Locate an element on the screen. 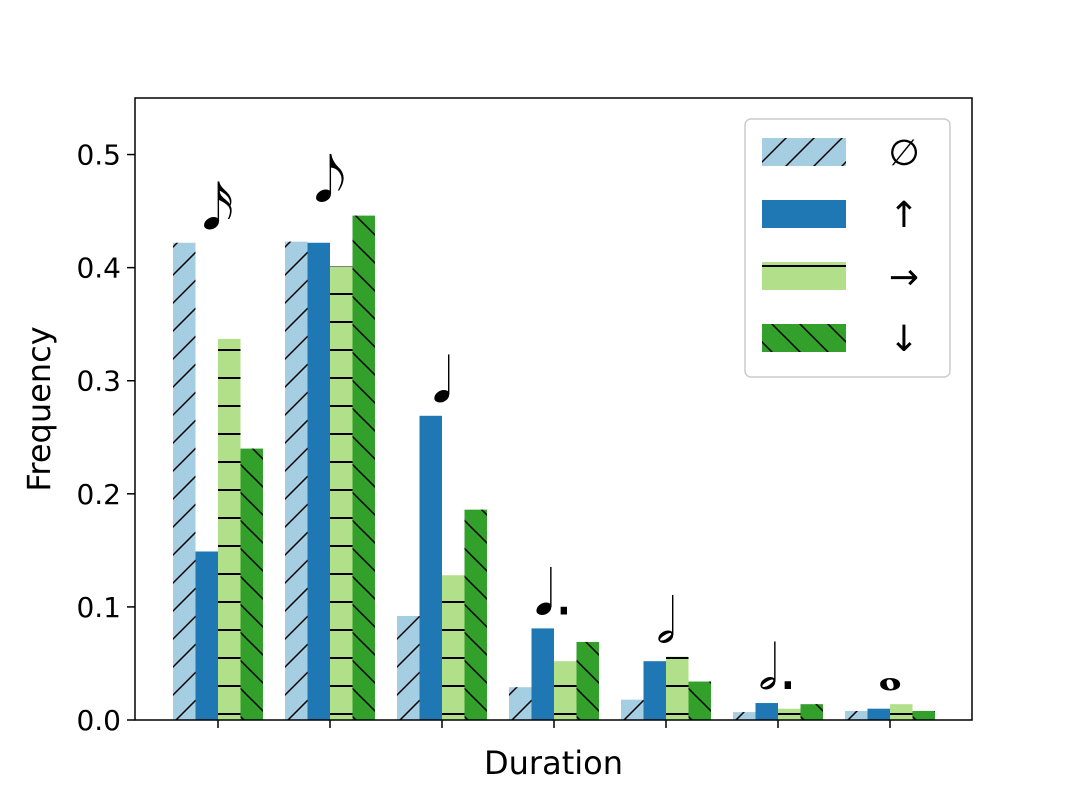 The height and width of the screenshot is (810, 1080). note-label-2: 𝅘𝅥𝅮 is located at coordinates (330, 180).